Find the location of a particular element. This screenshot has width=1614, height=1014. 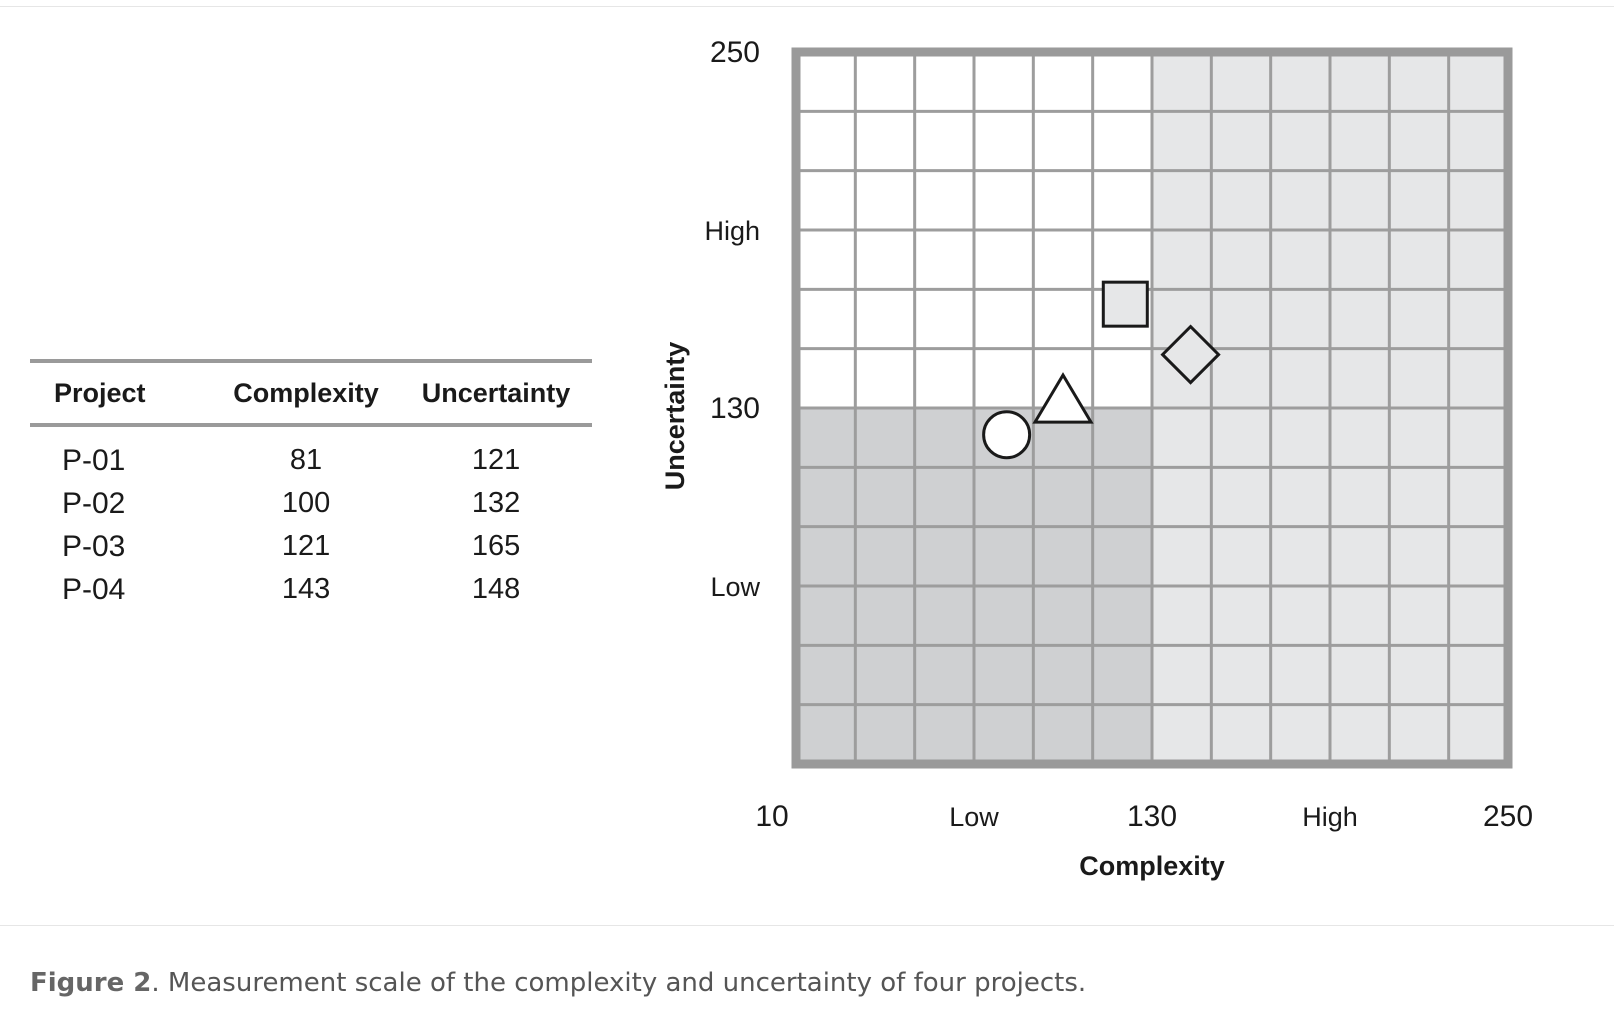

x-tick-label: Low is located at coordinates (974, 817).